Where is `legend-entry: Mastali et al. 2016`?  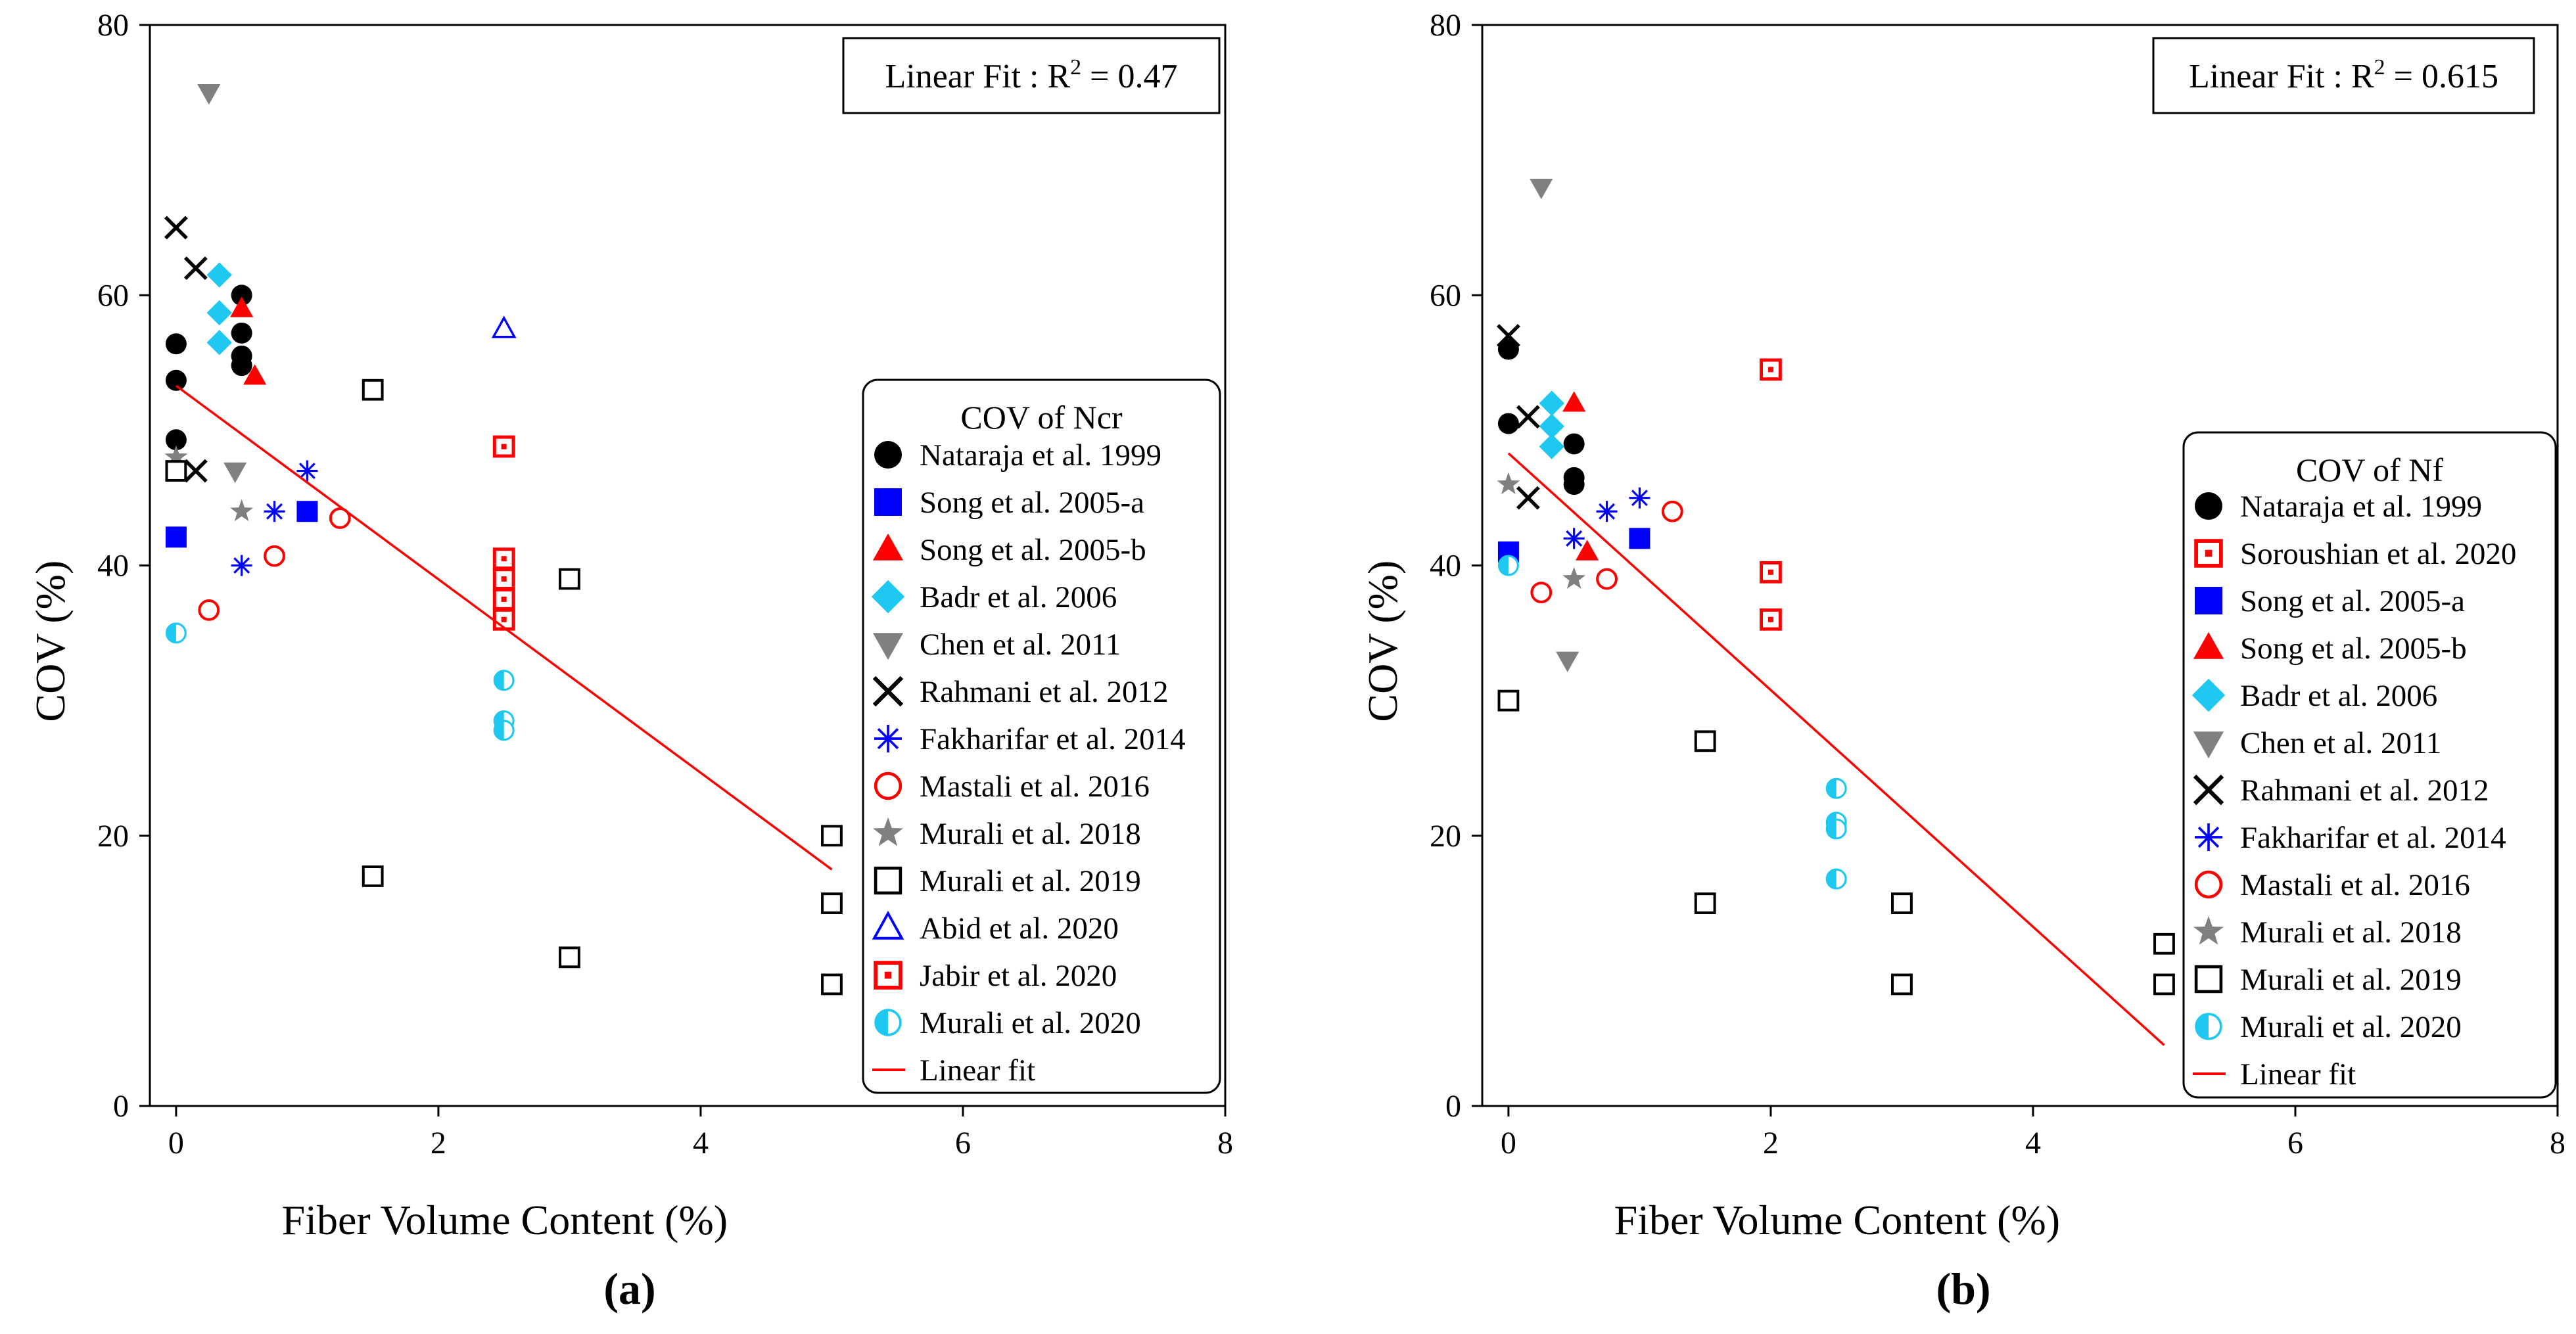 legend-entry: Mastali et al. 2016 is located at coordinates (2332, 885).